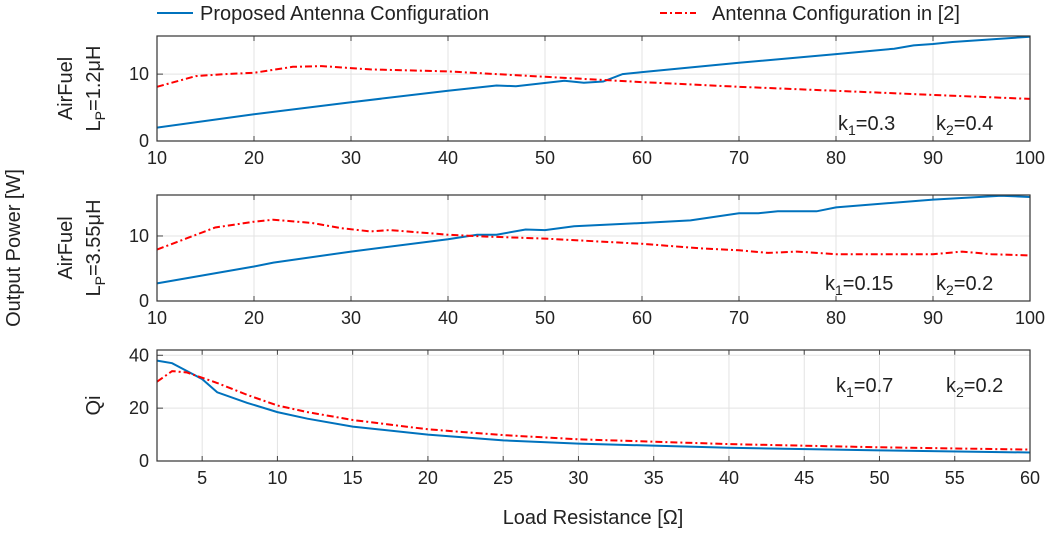 Image resolution: width=1047 pixels, height=535 pixels. Describe the element at coordinates (804, 478) in the screenshot. I see `x-tick-label: 45` at that location.